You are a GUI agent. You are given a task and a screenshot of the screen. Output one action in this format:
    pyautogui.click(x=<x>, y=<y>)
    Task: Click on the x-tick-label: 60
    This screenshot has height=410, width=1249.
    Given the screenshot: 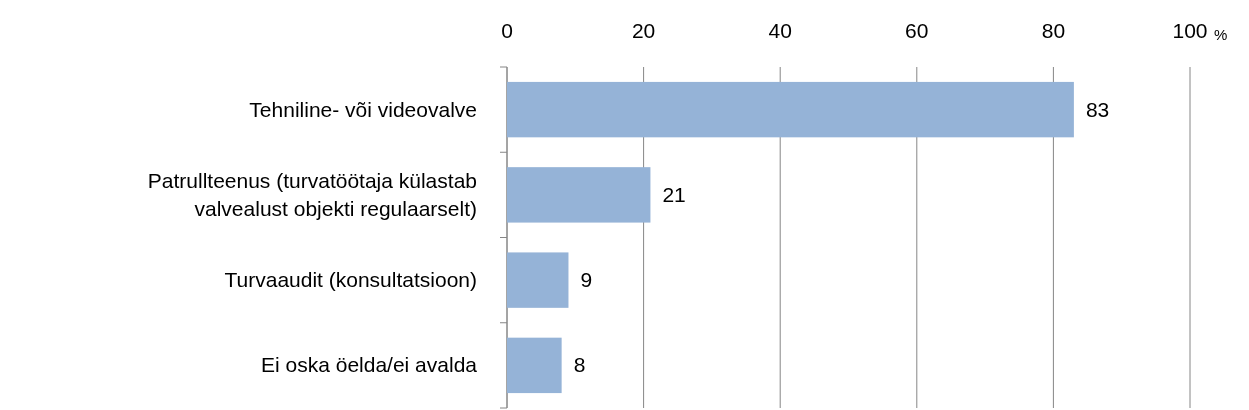 What is the action you would take?
    pyautogui.click(x=917, y=30)
    